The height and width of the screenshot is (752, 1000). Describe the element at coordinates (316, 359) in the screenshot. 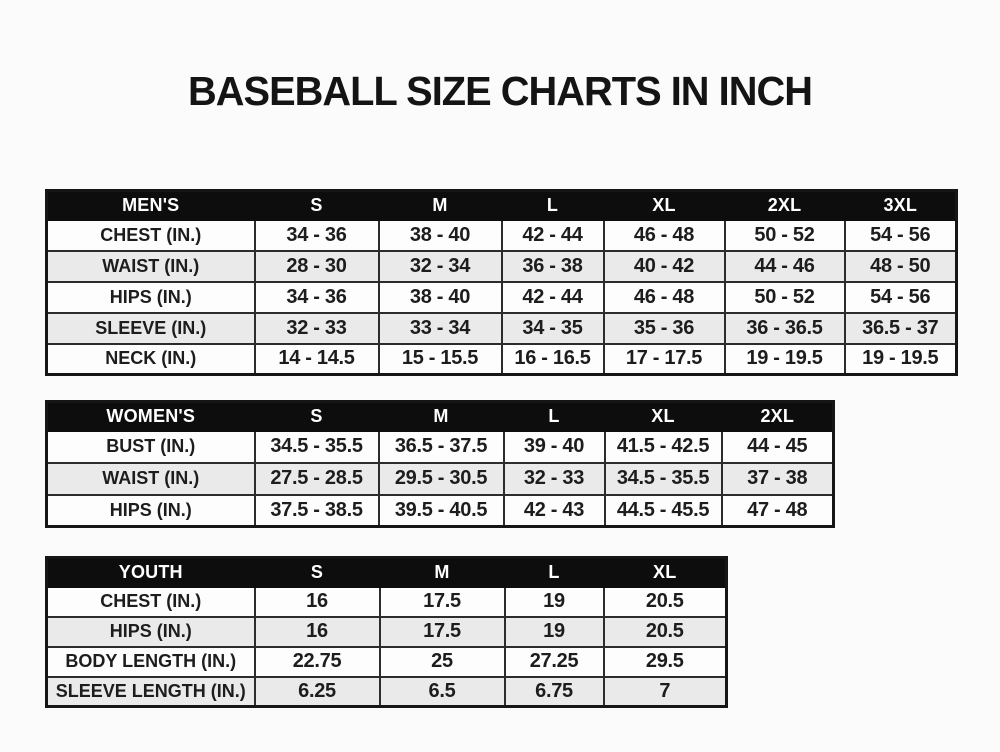

I see `size-value-cell: 14 - 14.5` at that location.